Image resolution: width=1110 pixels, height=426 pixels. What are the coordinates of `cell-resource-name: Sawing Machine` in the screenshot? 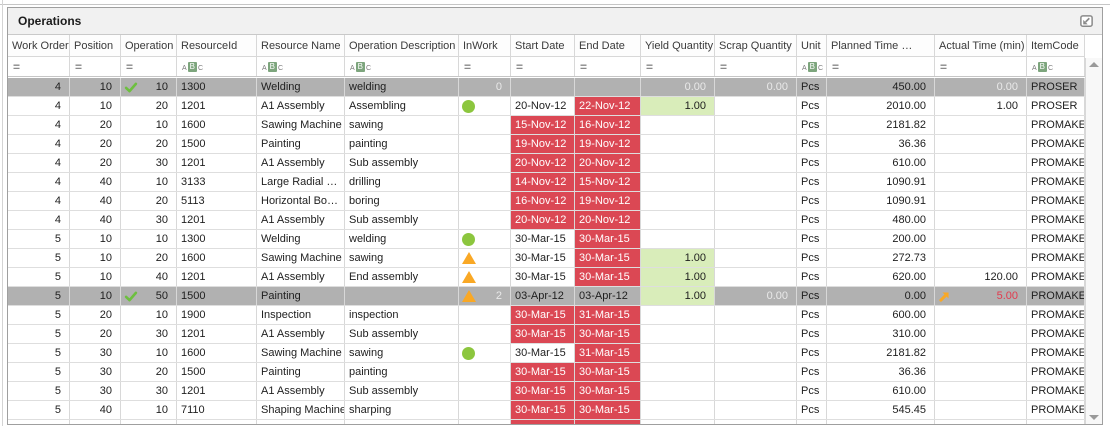 It's located at (301, 125).